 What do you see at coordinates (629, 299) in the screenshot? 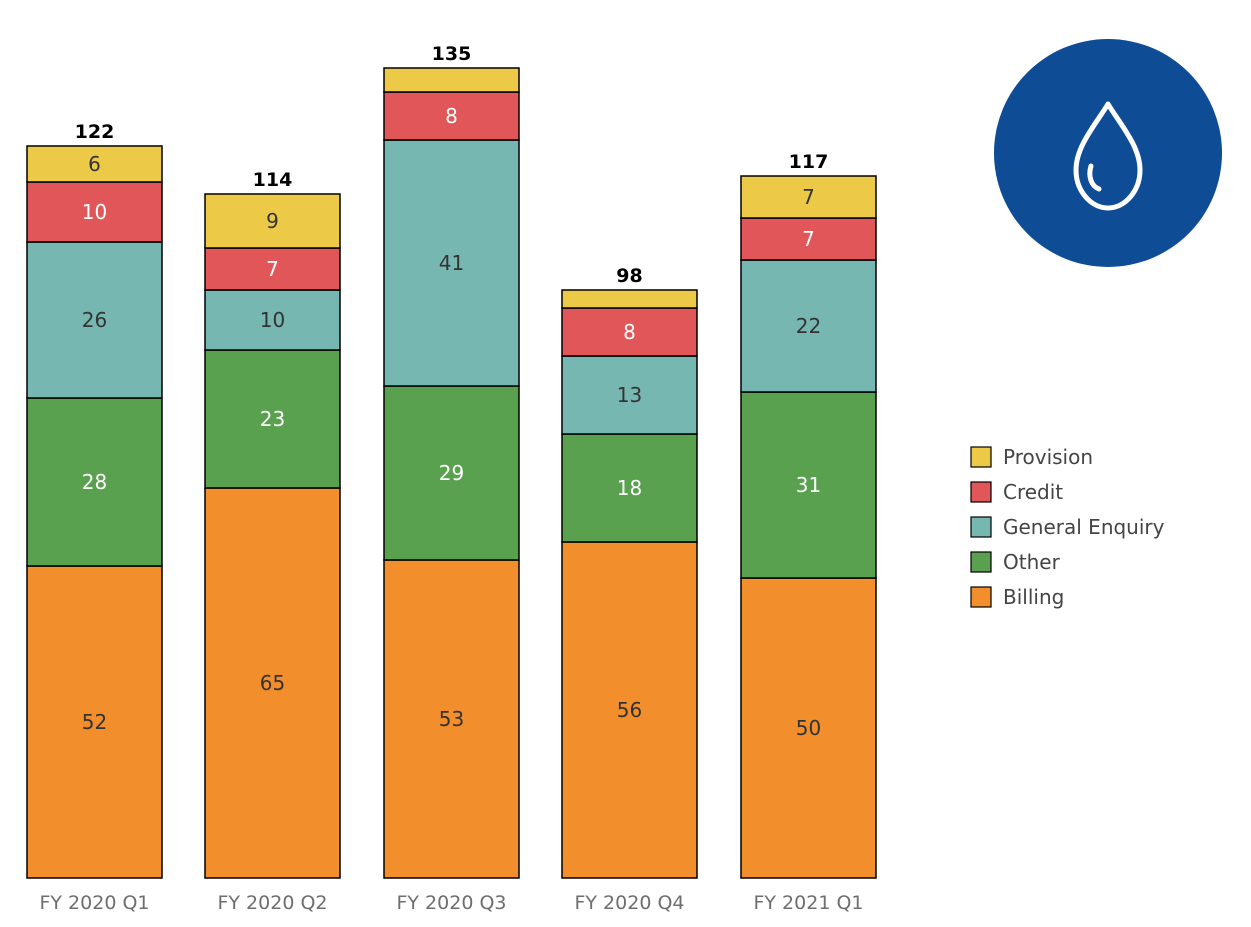
I see `bar-segment-provision-fy-2020-q4` at bounding box center [629, 299].